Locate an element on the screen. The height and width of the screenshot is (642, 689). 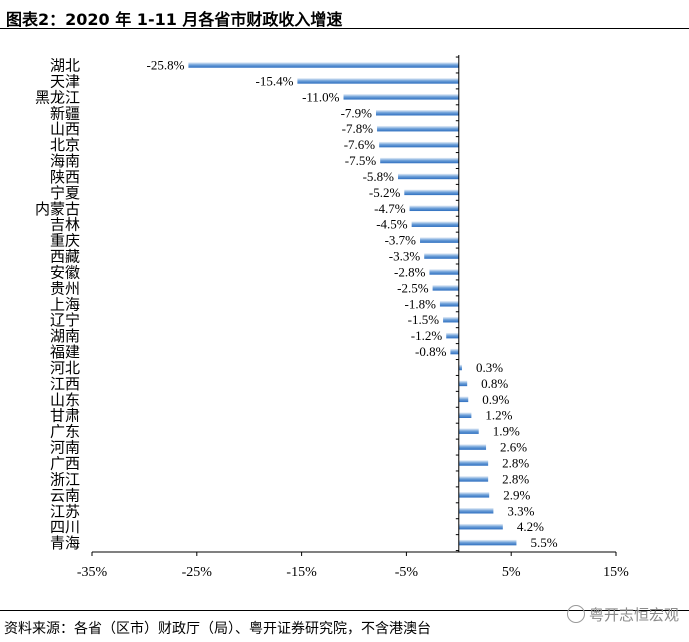
bar-陕西 is located at coordinates (428, 176).